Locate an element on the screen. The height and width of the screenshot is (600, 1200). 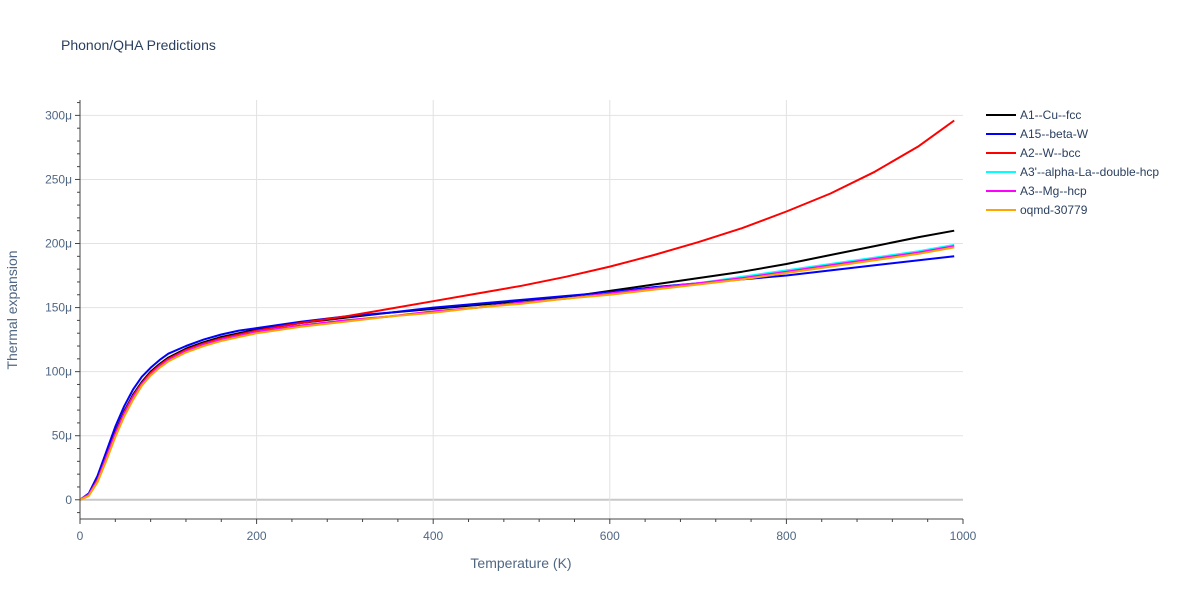
y-tick-label: 150μ is located at coordinates (58, 308).